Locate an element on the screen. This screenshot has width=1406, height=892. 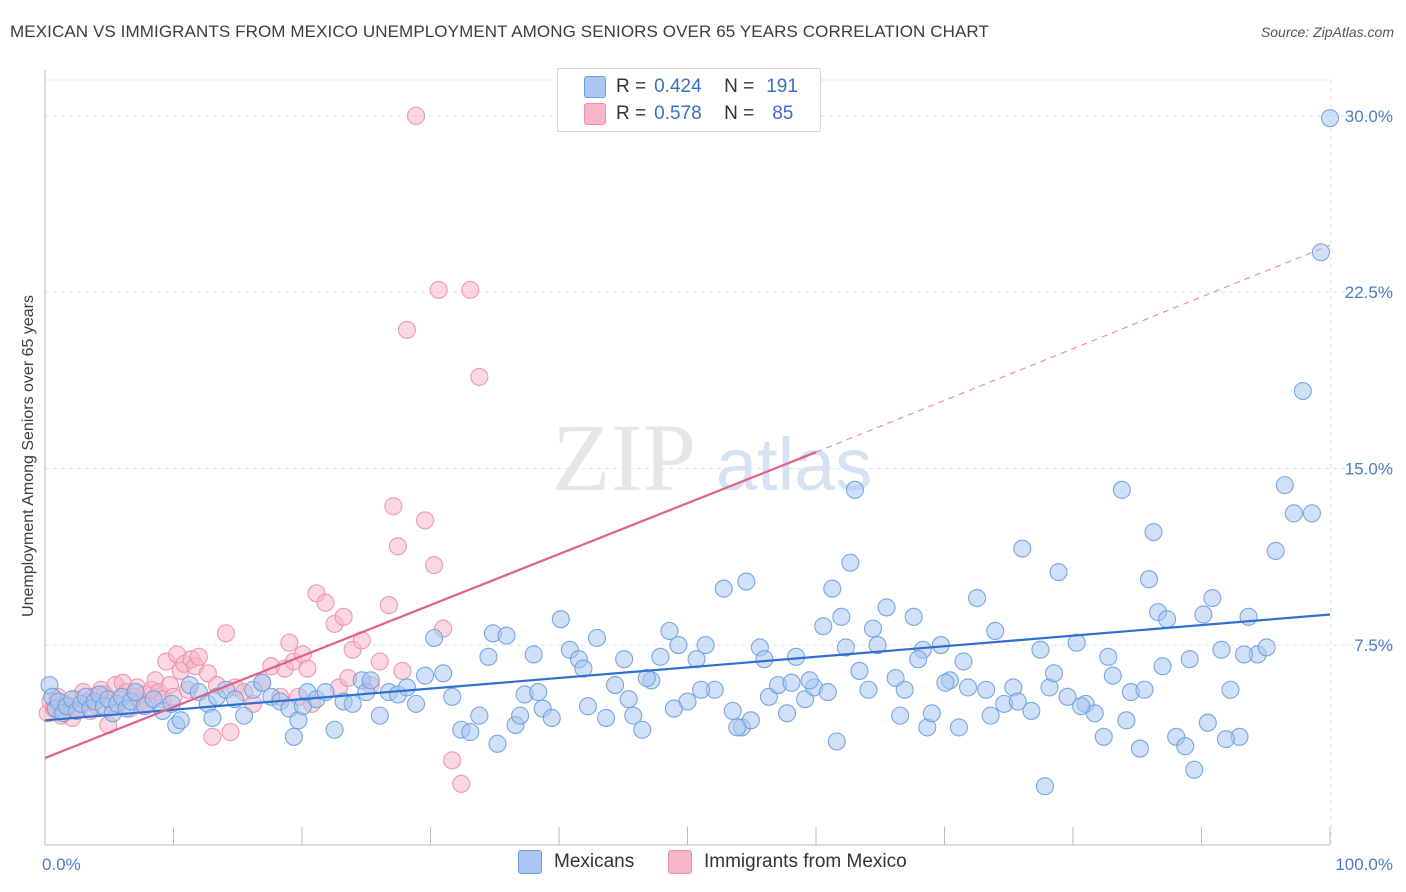
legend-n-label: N = is located at coordinates (739, 113).